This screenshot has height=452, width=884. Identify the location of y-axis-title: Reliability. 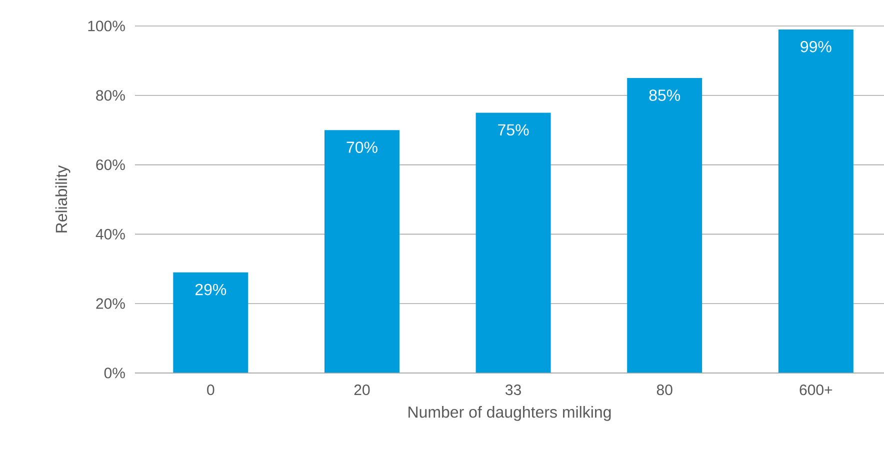
(62, 198).